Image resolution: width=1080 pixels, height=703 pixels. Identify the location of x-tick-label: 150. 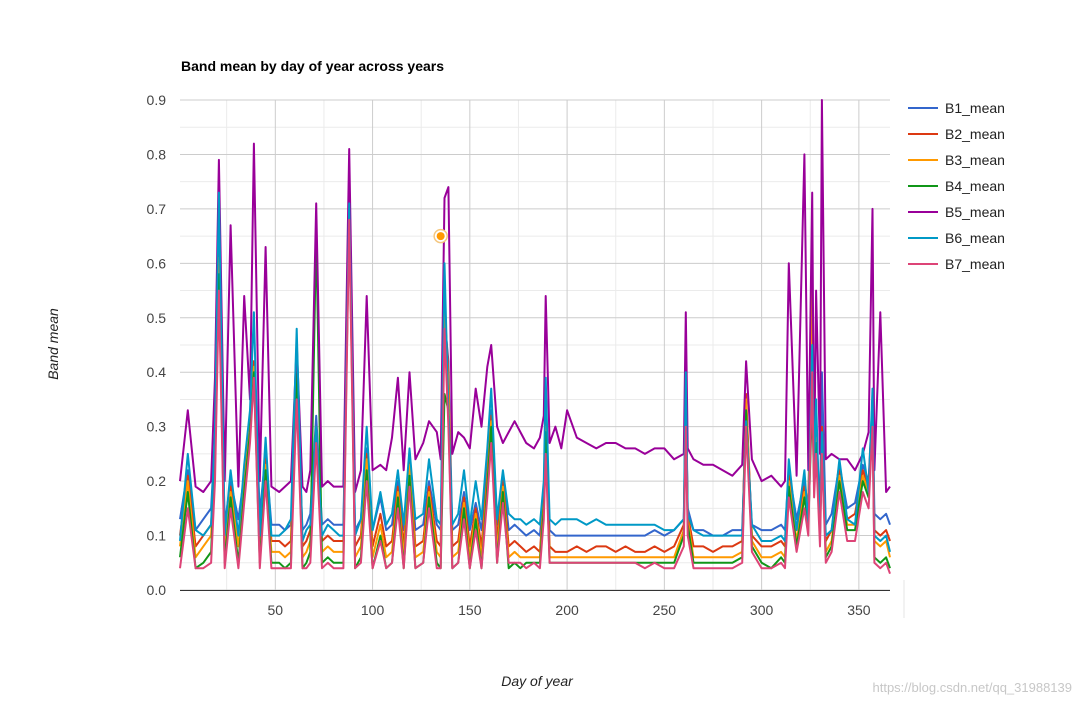
(470, 610).